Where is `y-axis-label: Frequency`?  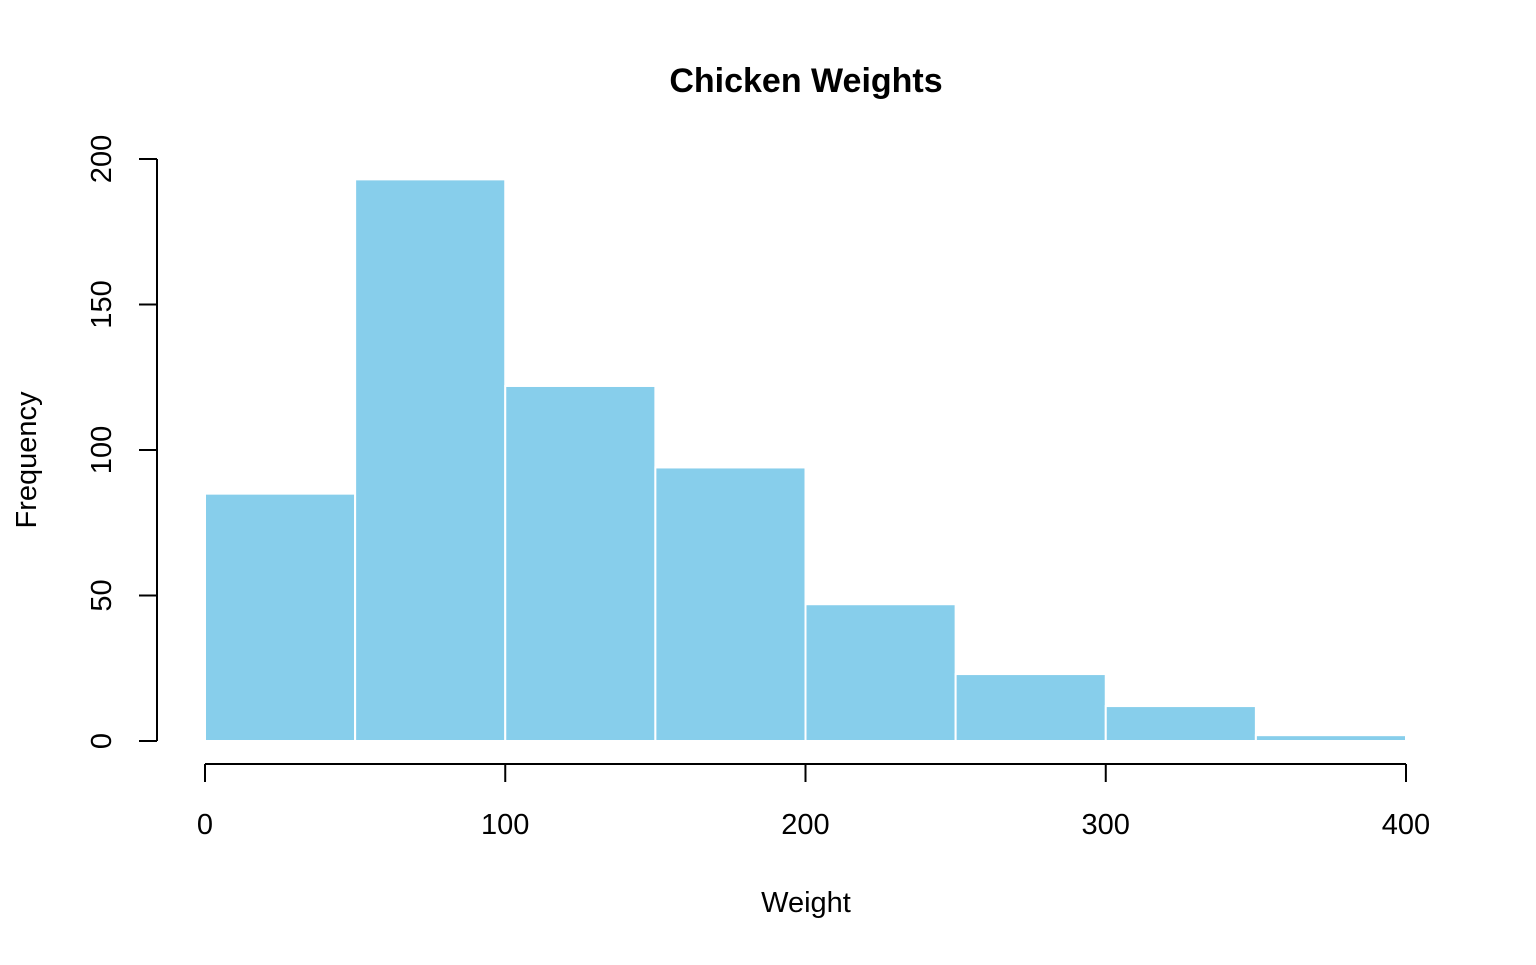
y-axis-label: Frequency is located at coordinates (27, 460).